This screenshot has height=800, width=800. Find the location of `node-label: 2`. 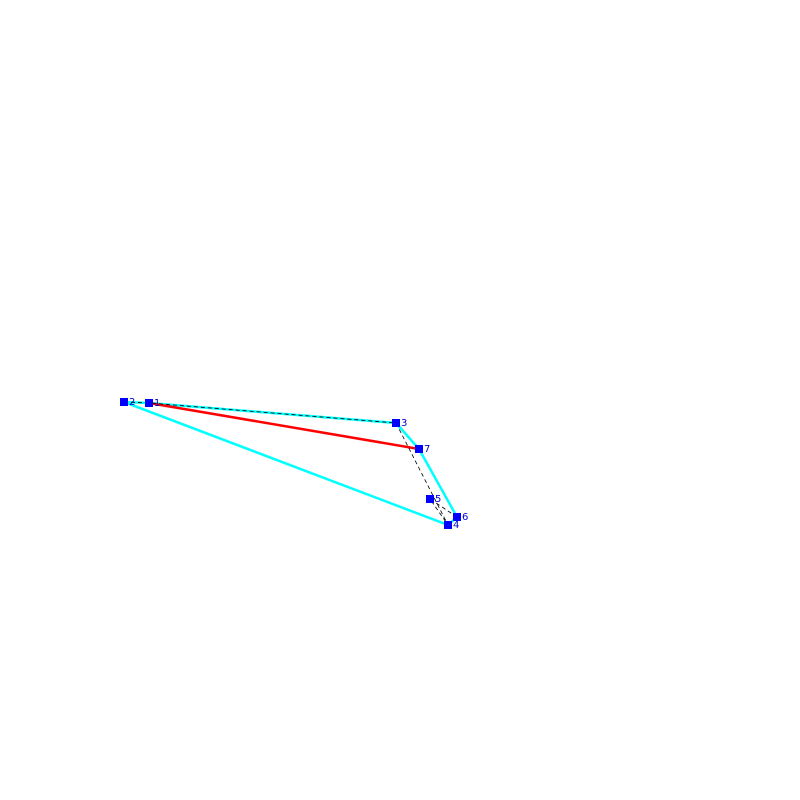

node-label: 2 is located at coordinates (132, 402).